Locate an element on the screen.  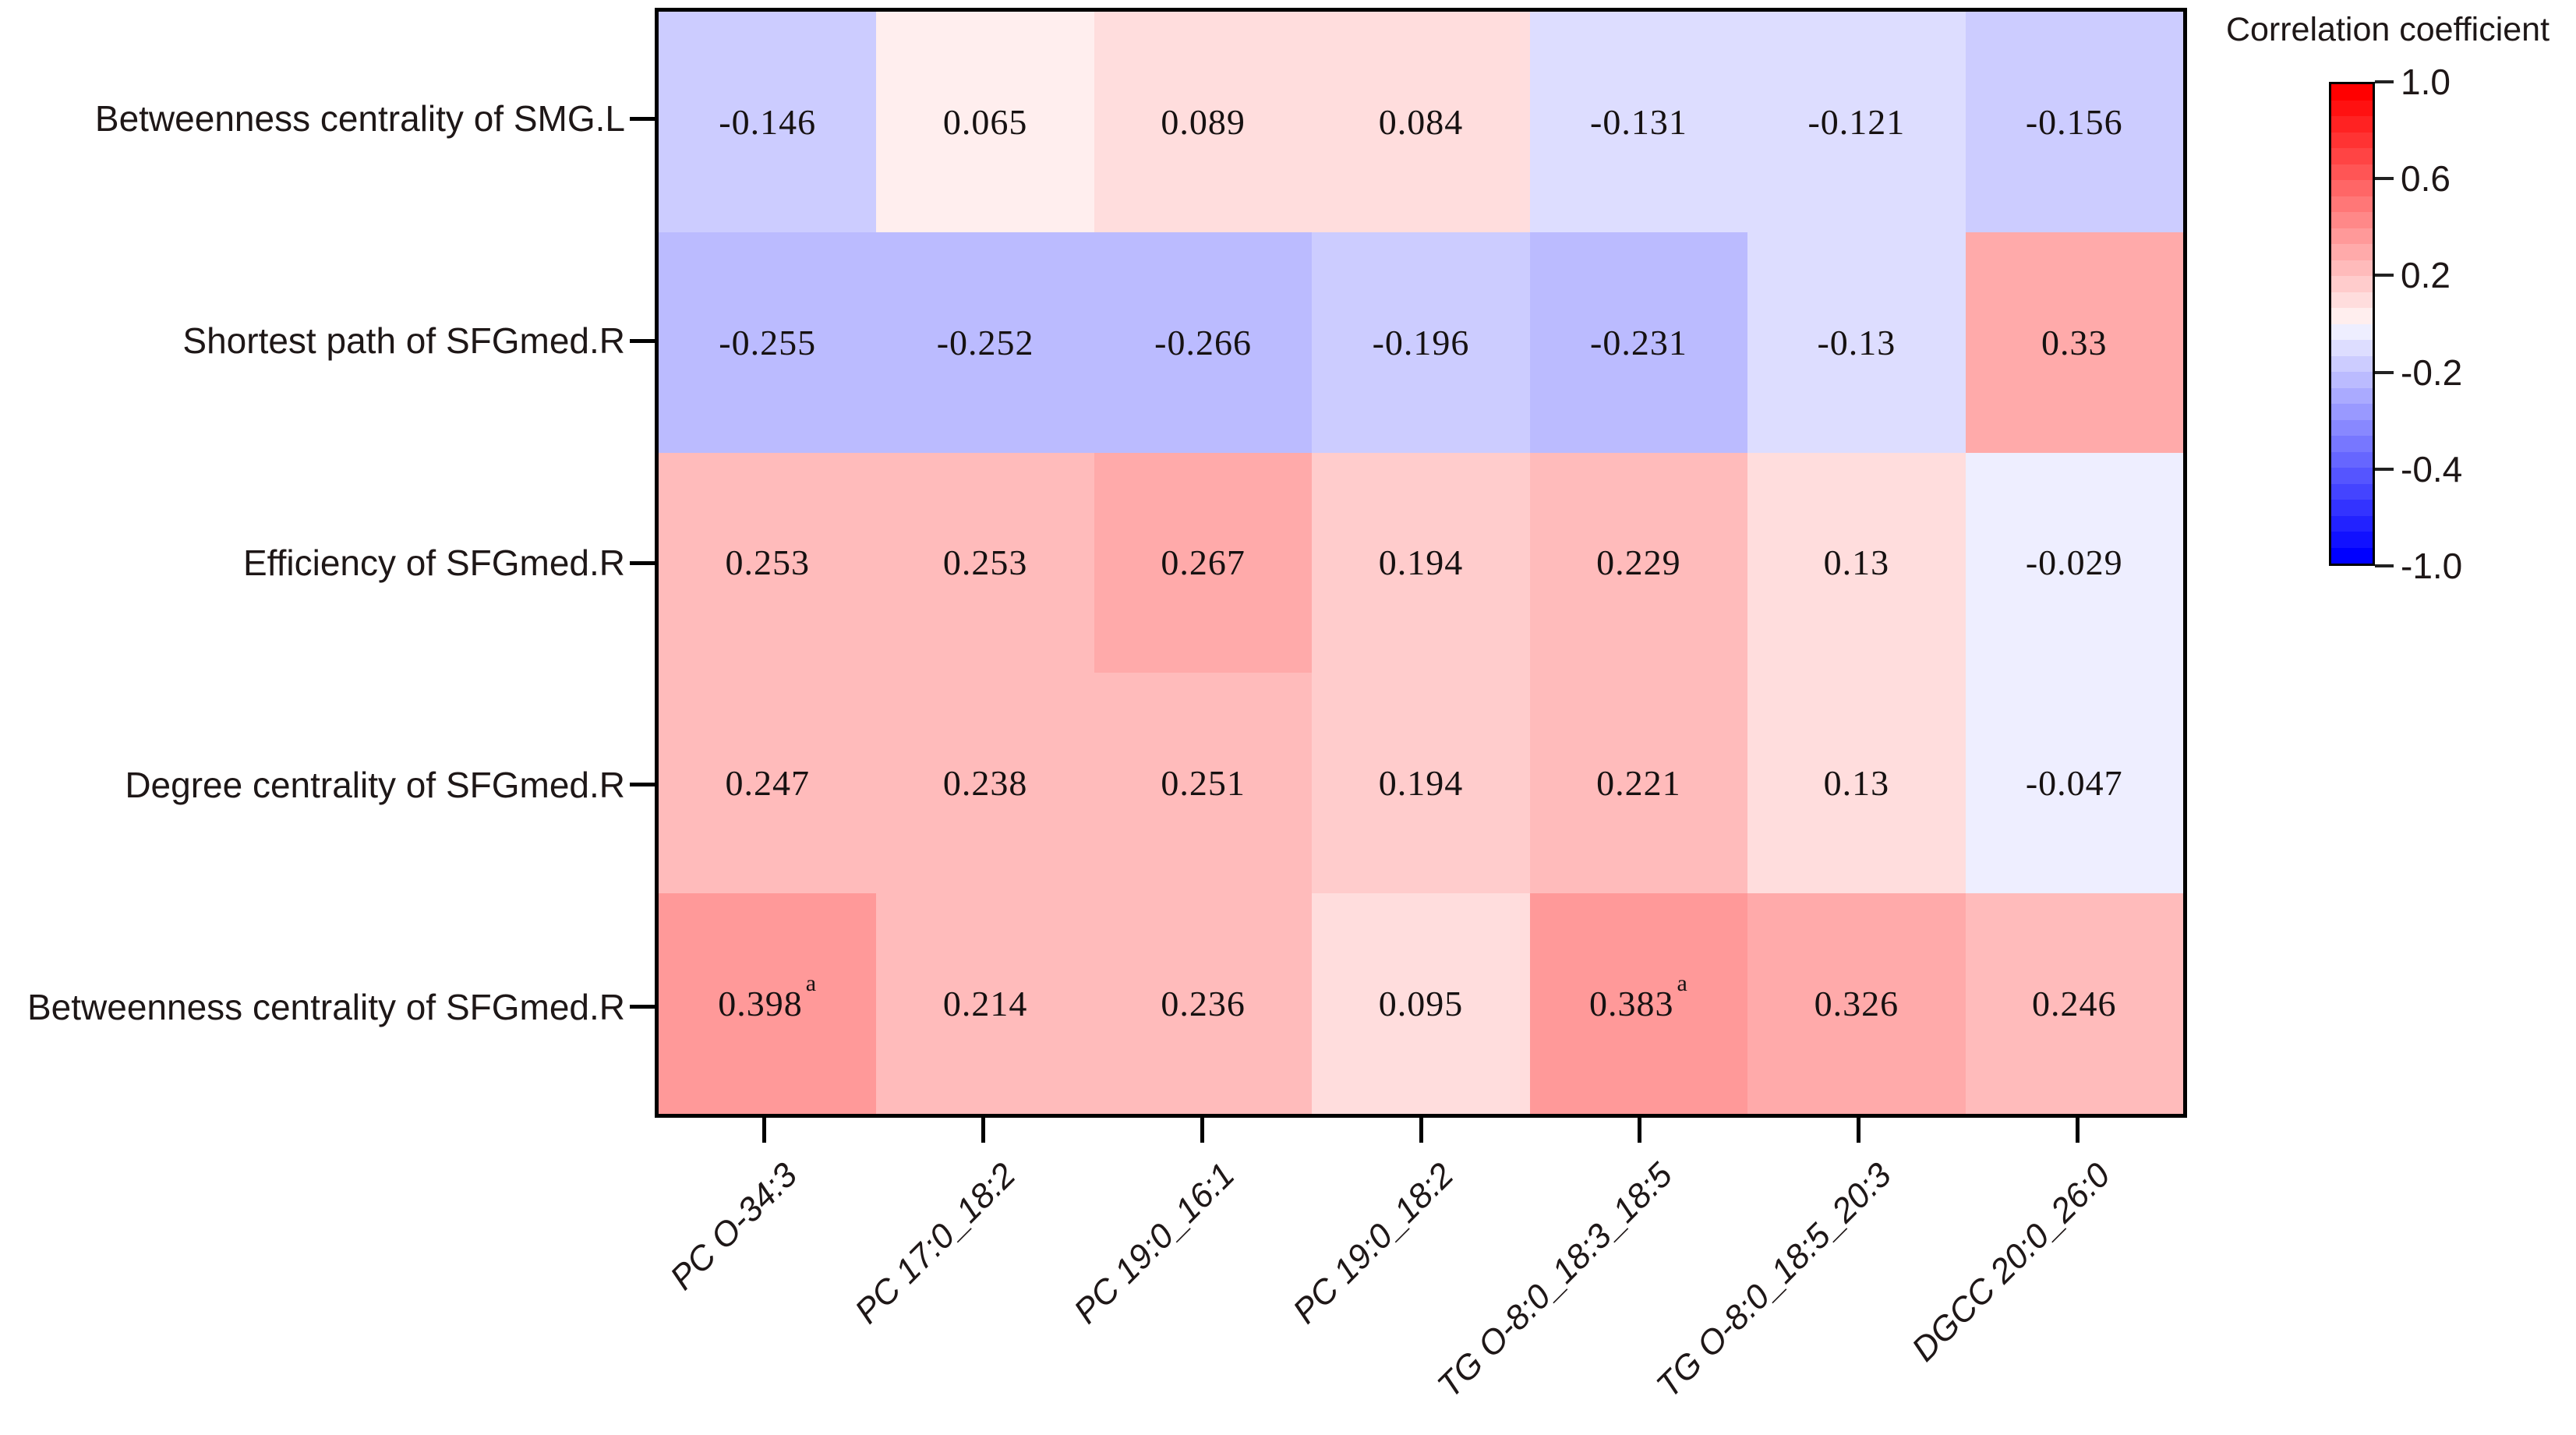
heatmap-cell: -0.131 is located at coordinates (1638, 122).